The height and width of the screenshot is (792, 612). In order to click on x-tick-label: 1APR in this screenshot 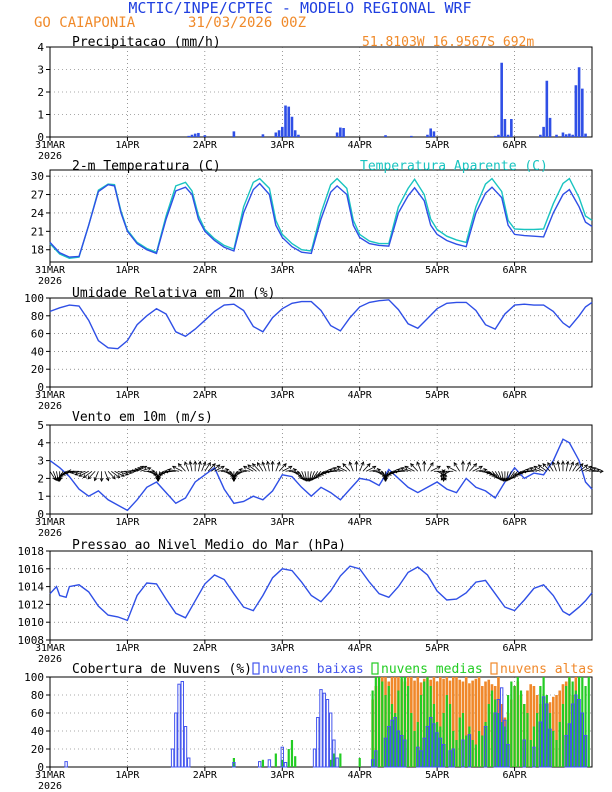, I will do `click(127, 395)`.